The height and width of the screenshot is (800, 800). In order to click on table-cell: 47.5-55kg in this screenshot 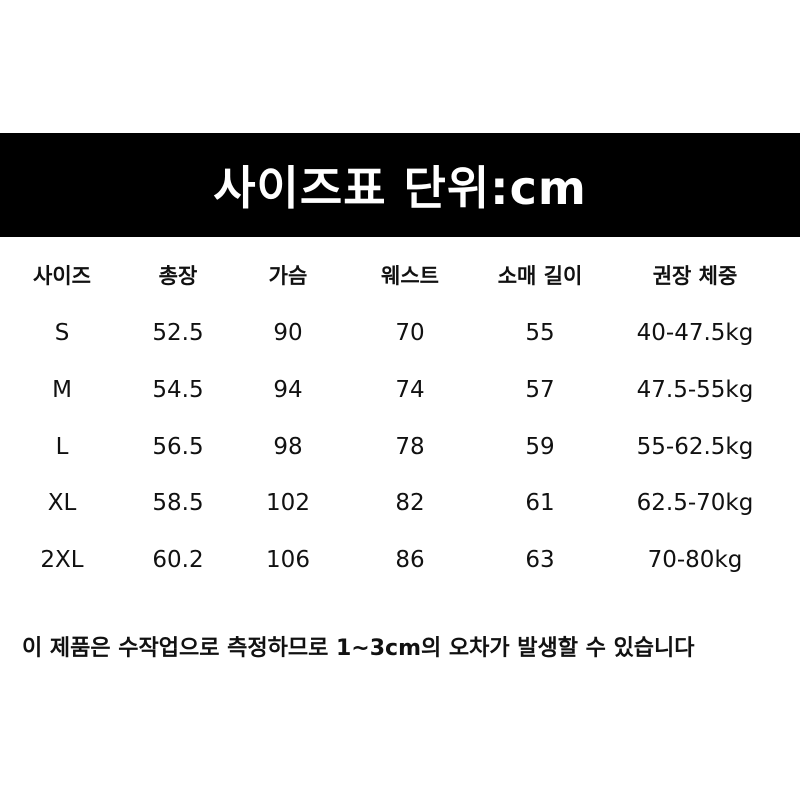, I will do `click(695, 390)`.